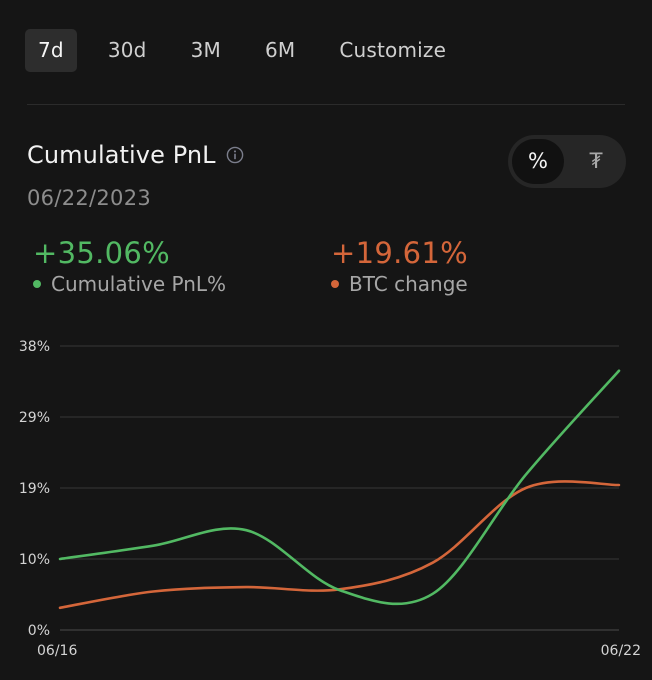 Image resolution: width=652 pixels, height=680 pixels. Describe the element at coordinates (205, 50) in the screenshot. I see `tab-3m: 3M` at that location.